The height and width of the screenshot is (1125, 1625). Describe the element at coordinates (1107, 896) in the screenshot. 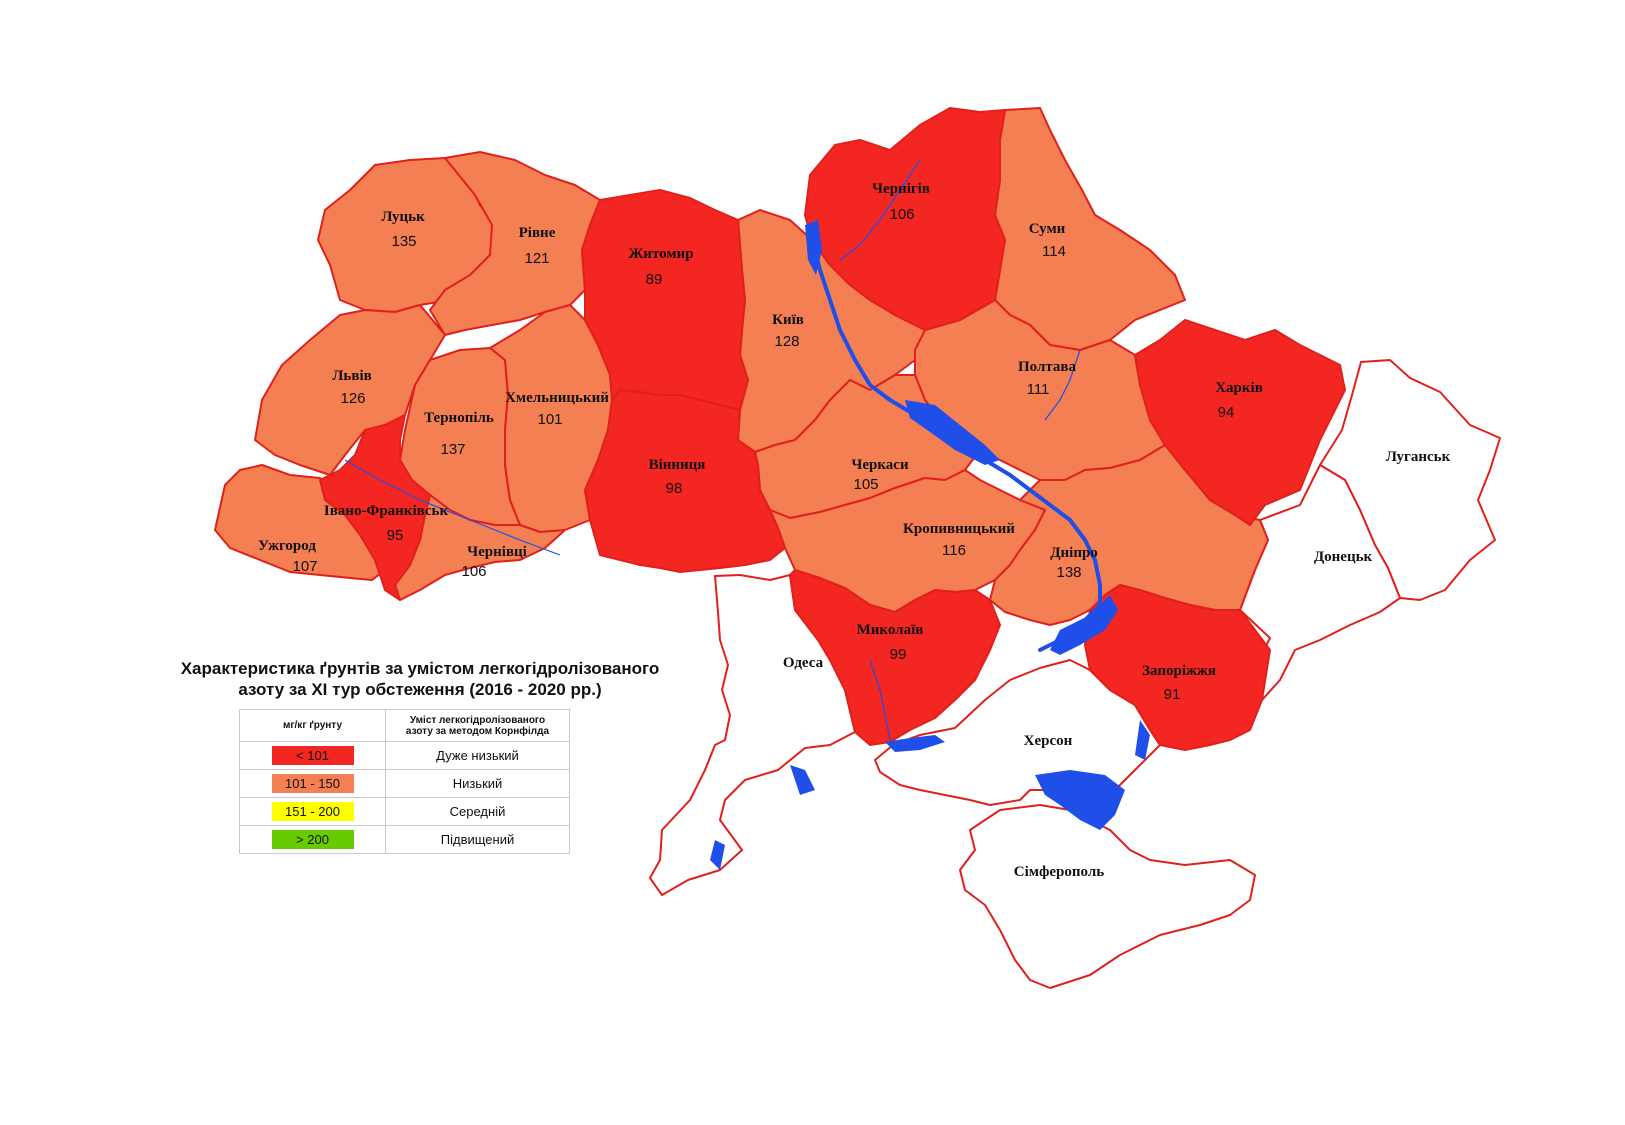

I see `region-crimea` at that location.